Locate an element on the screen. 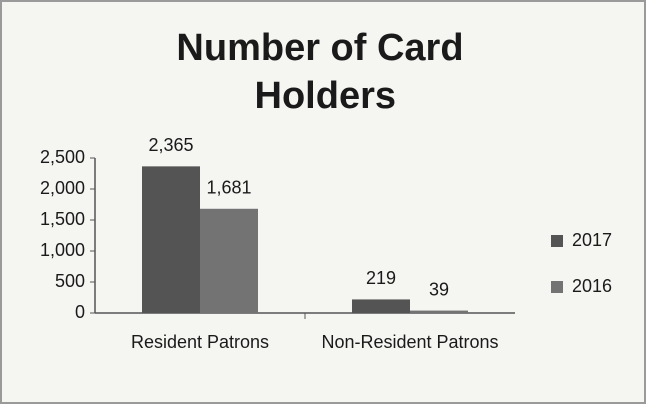 The image size is (646, 404). y-tick-label: 500 is located at coordinates (70, 281).